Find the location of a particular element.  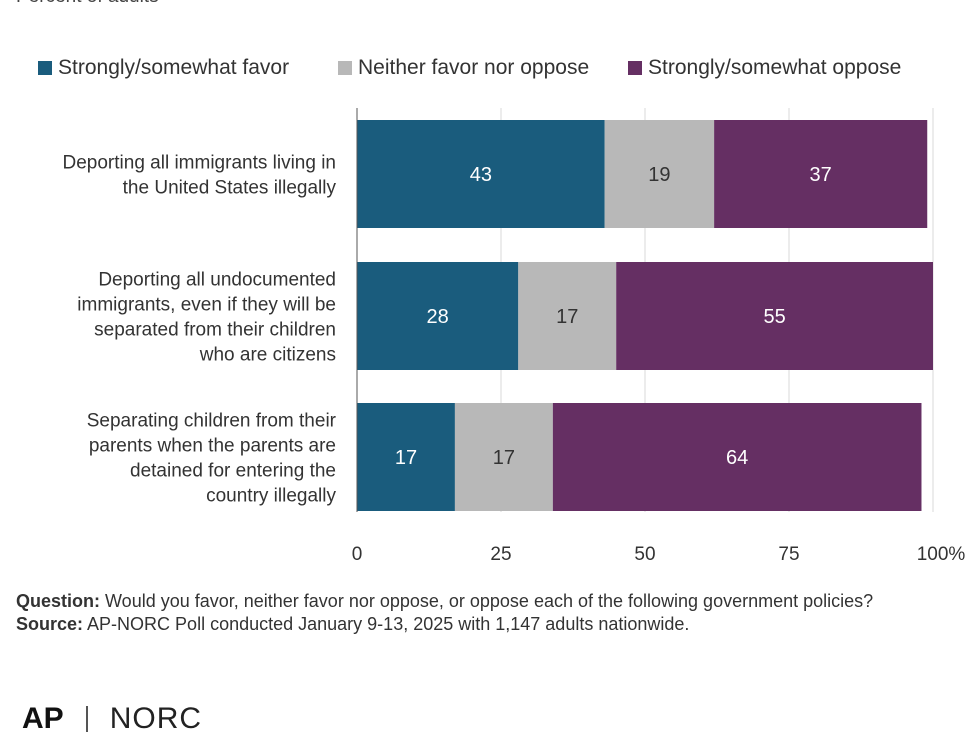

legend-item-favor: Strongly/somewhat favor is located at coordinates (163, 68).